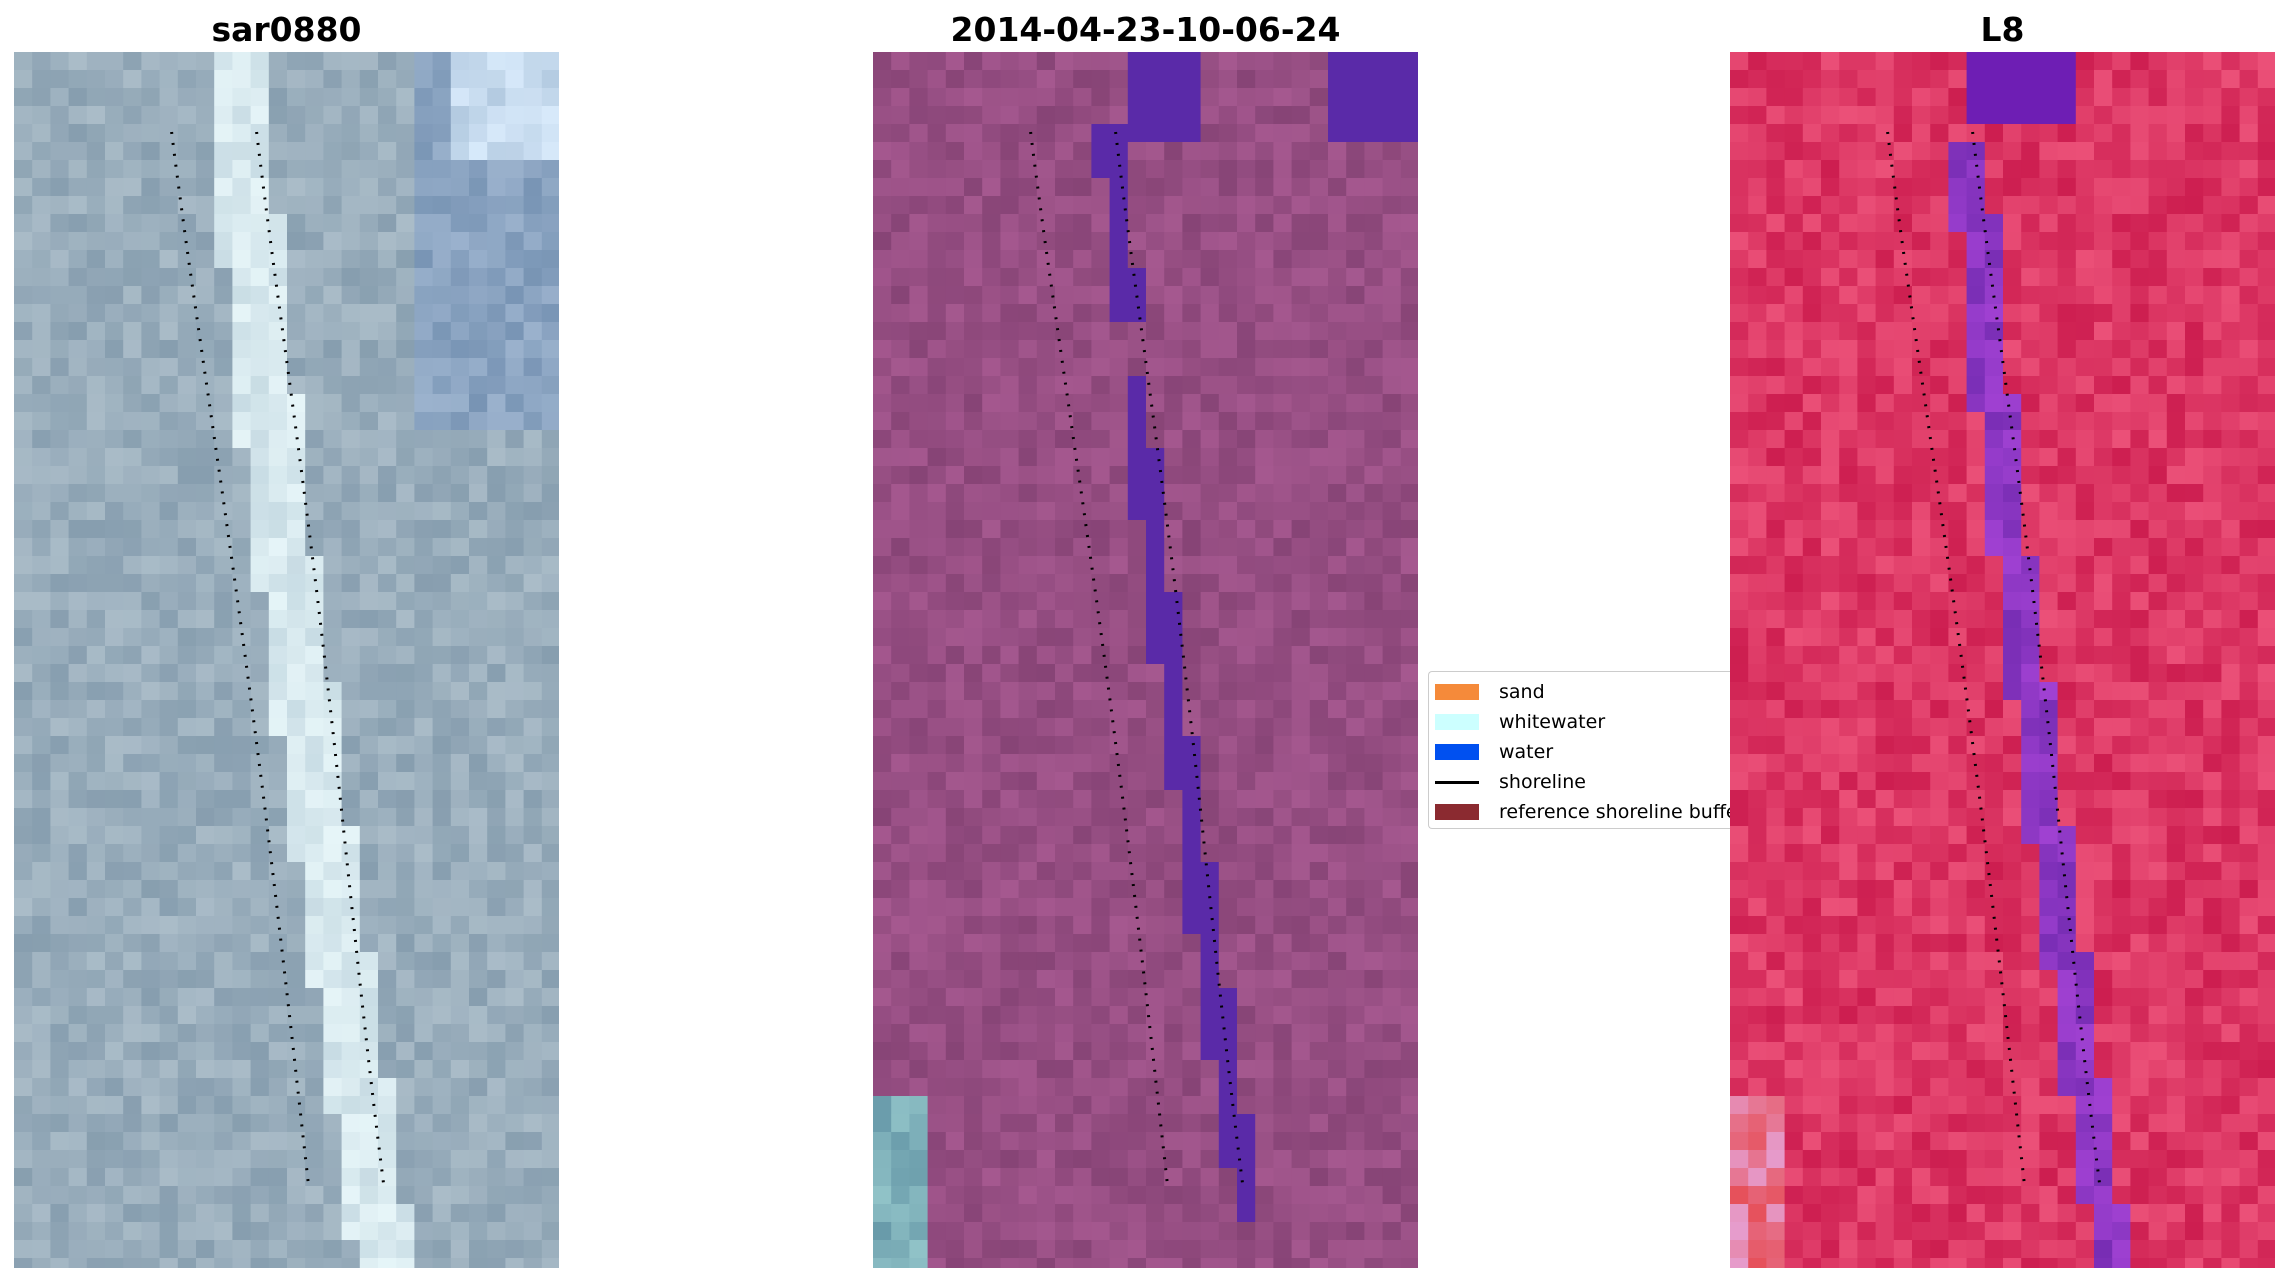 The width and height of the screenshot is (2289, 1283). Describe the element at coordinates (286, 29) in the screenshot. I see `panel-title-rgb: sar0880` at that location.